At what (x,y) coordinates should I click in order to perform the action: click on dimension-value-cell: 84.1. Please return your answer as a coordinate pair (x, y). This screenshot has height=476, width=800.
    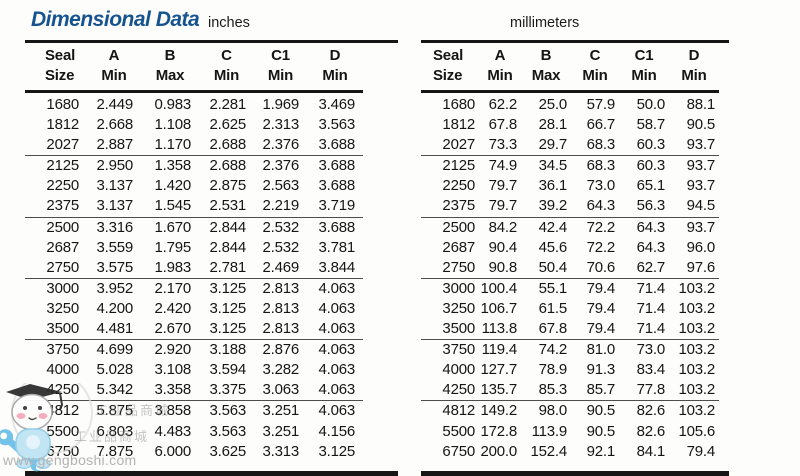
    Looking at the image, I should click on (651, 451).